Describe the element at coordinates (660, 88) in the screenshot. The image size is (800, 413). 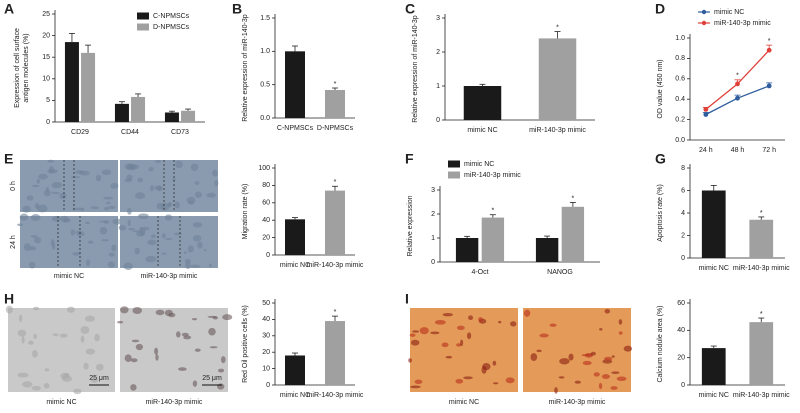
I see `y-axis-label: OD value (450 nm)` at that location.